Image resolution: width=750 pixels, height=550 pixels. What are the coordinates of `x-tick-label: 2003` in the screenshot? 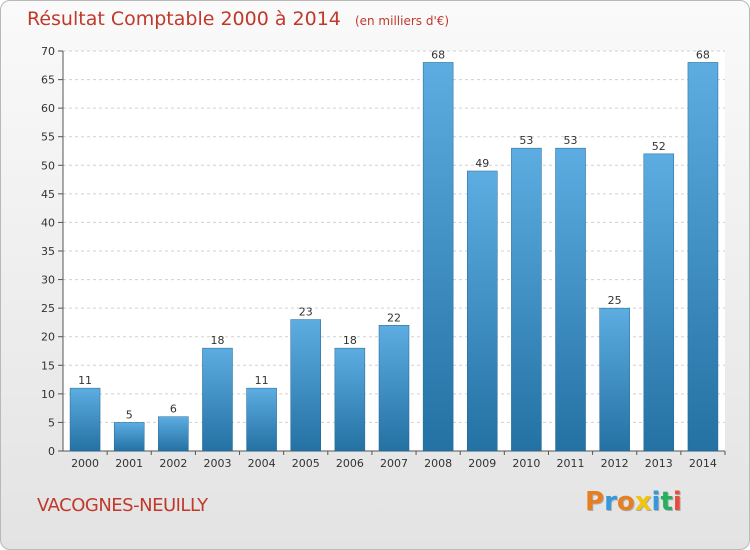 It's located at (217, 463).